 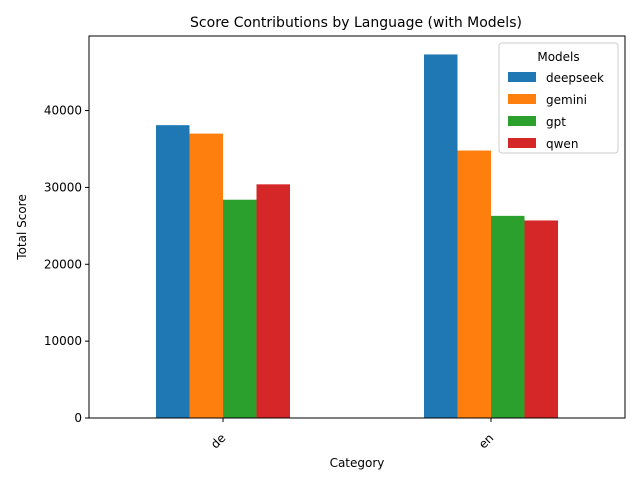 What do you see at coordinates (522, 77) in the screenshot?
I see `legend-swatch-deepseek` at bounding box center [522, 77].